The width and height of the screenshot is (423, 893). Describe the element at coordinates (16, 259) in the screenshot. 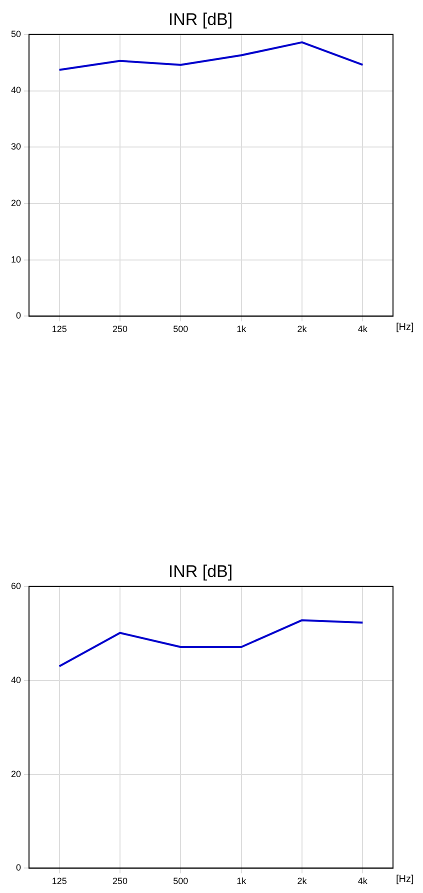

I see `y-tick-label: 10` at that location.